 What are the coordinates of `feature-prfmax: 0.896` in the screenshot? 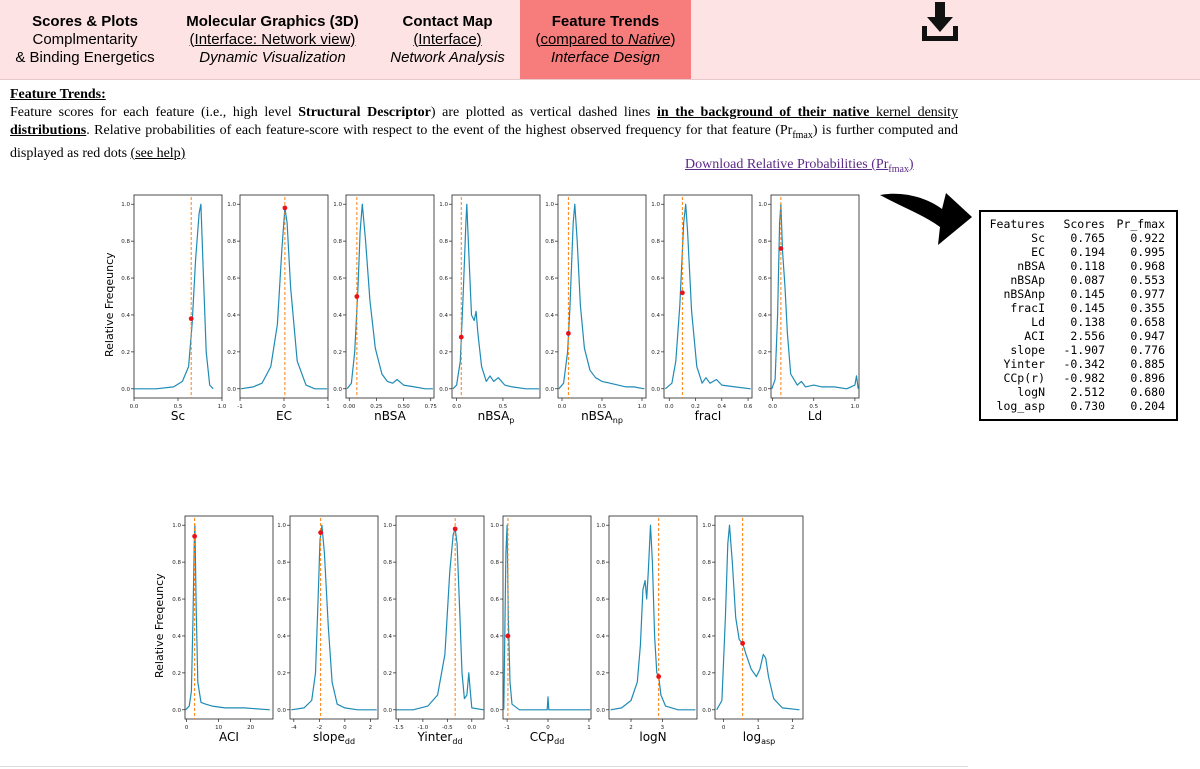 It's located at (1147, 378).